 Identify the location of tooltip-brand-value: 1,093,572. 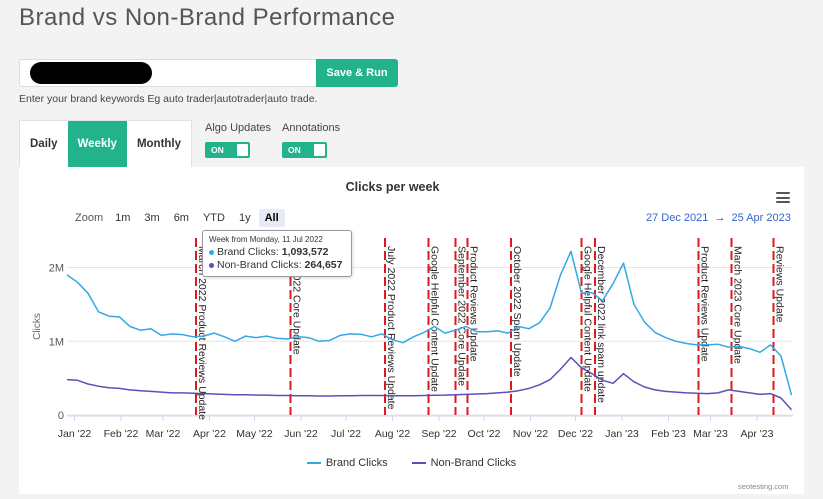
(305, 252).